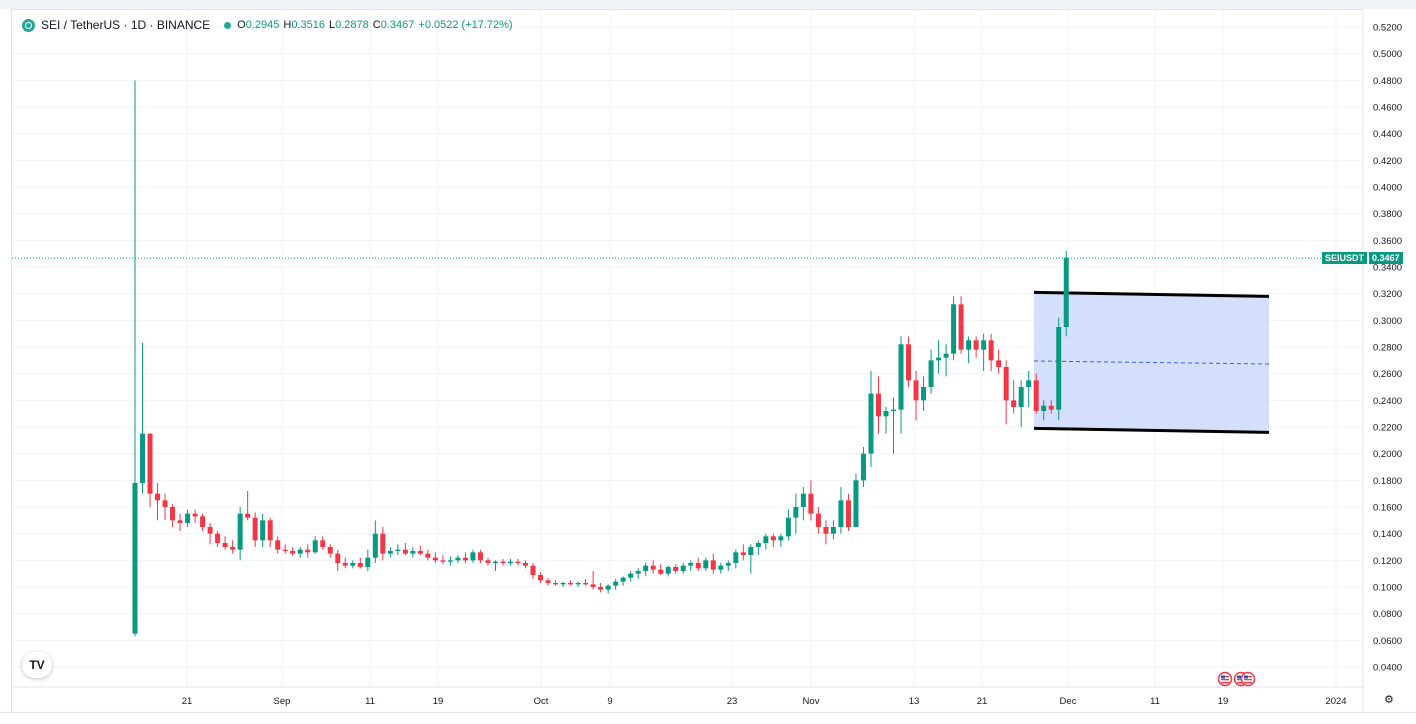 The width and height of the screenshot is (1416, 724). I want to click on price-tick-label: 0.0600, so click(1387, 641).